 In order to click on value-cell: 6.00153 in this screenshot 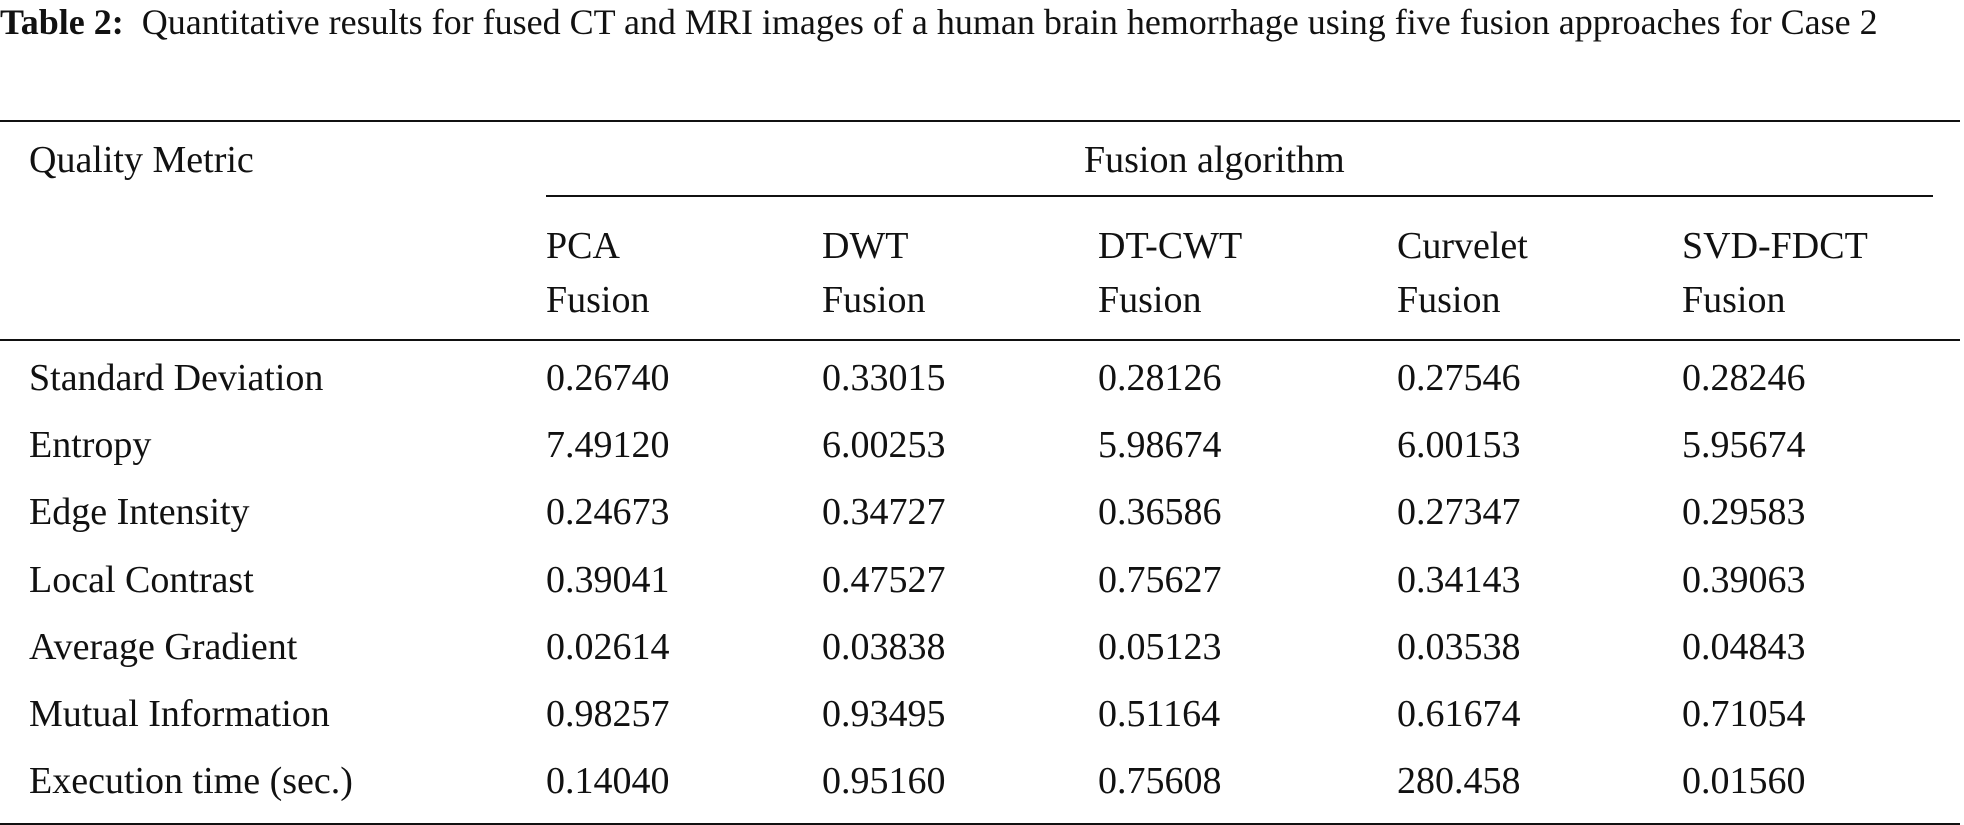, I will do `click(1459, 445)`.